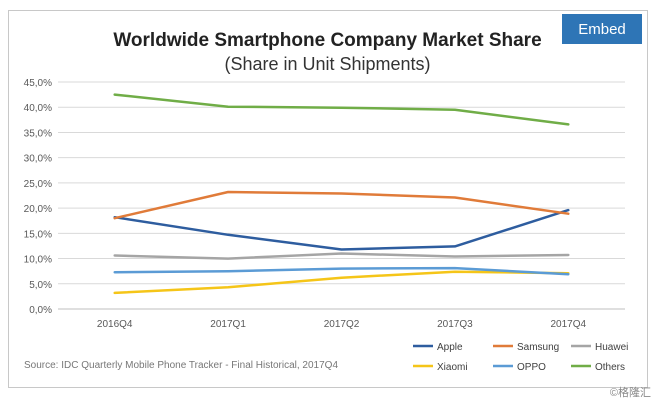  I want to click on watermark: ©格隆汇, so click(630, 393).